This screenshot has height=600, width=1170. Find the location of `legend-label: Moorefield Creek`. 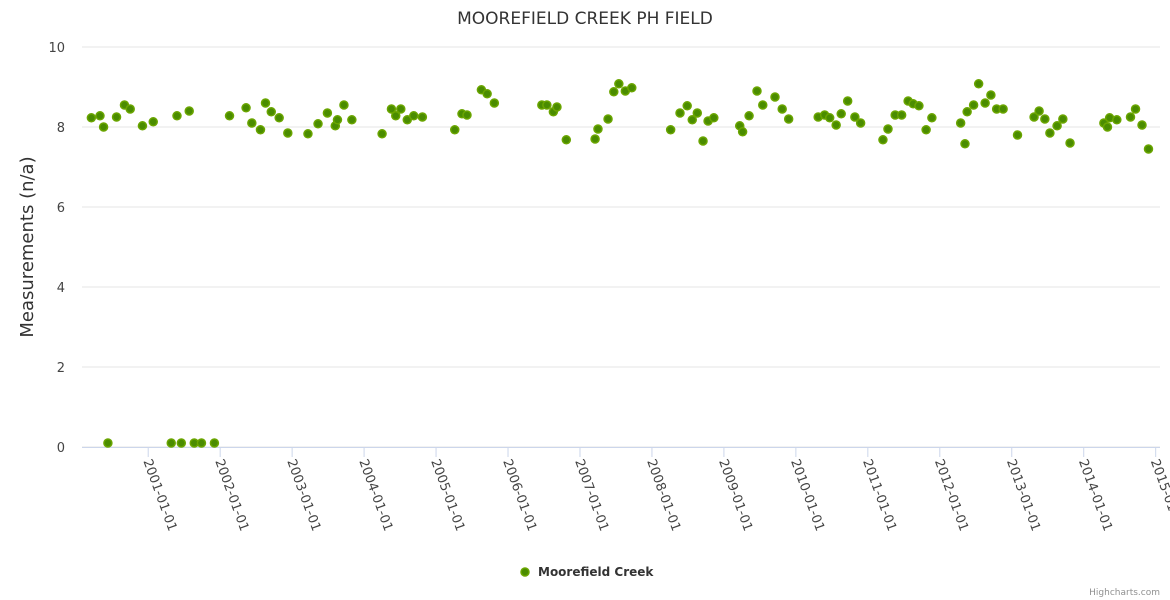

legend-label: Moorefield Creek is located at coordinates (596, 572).